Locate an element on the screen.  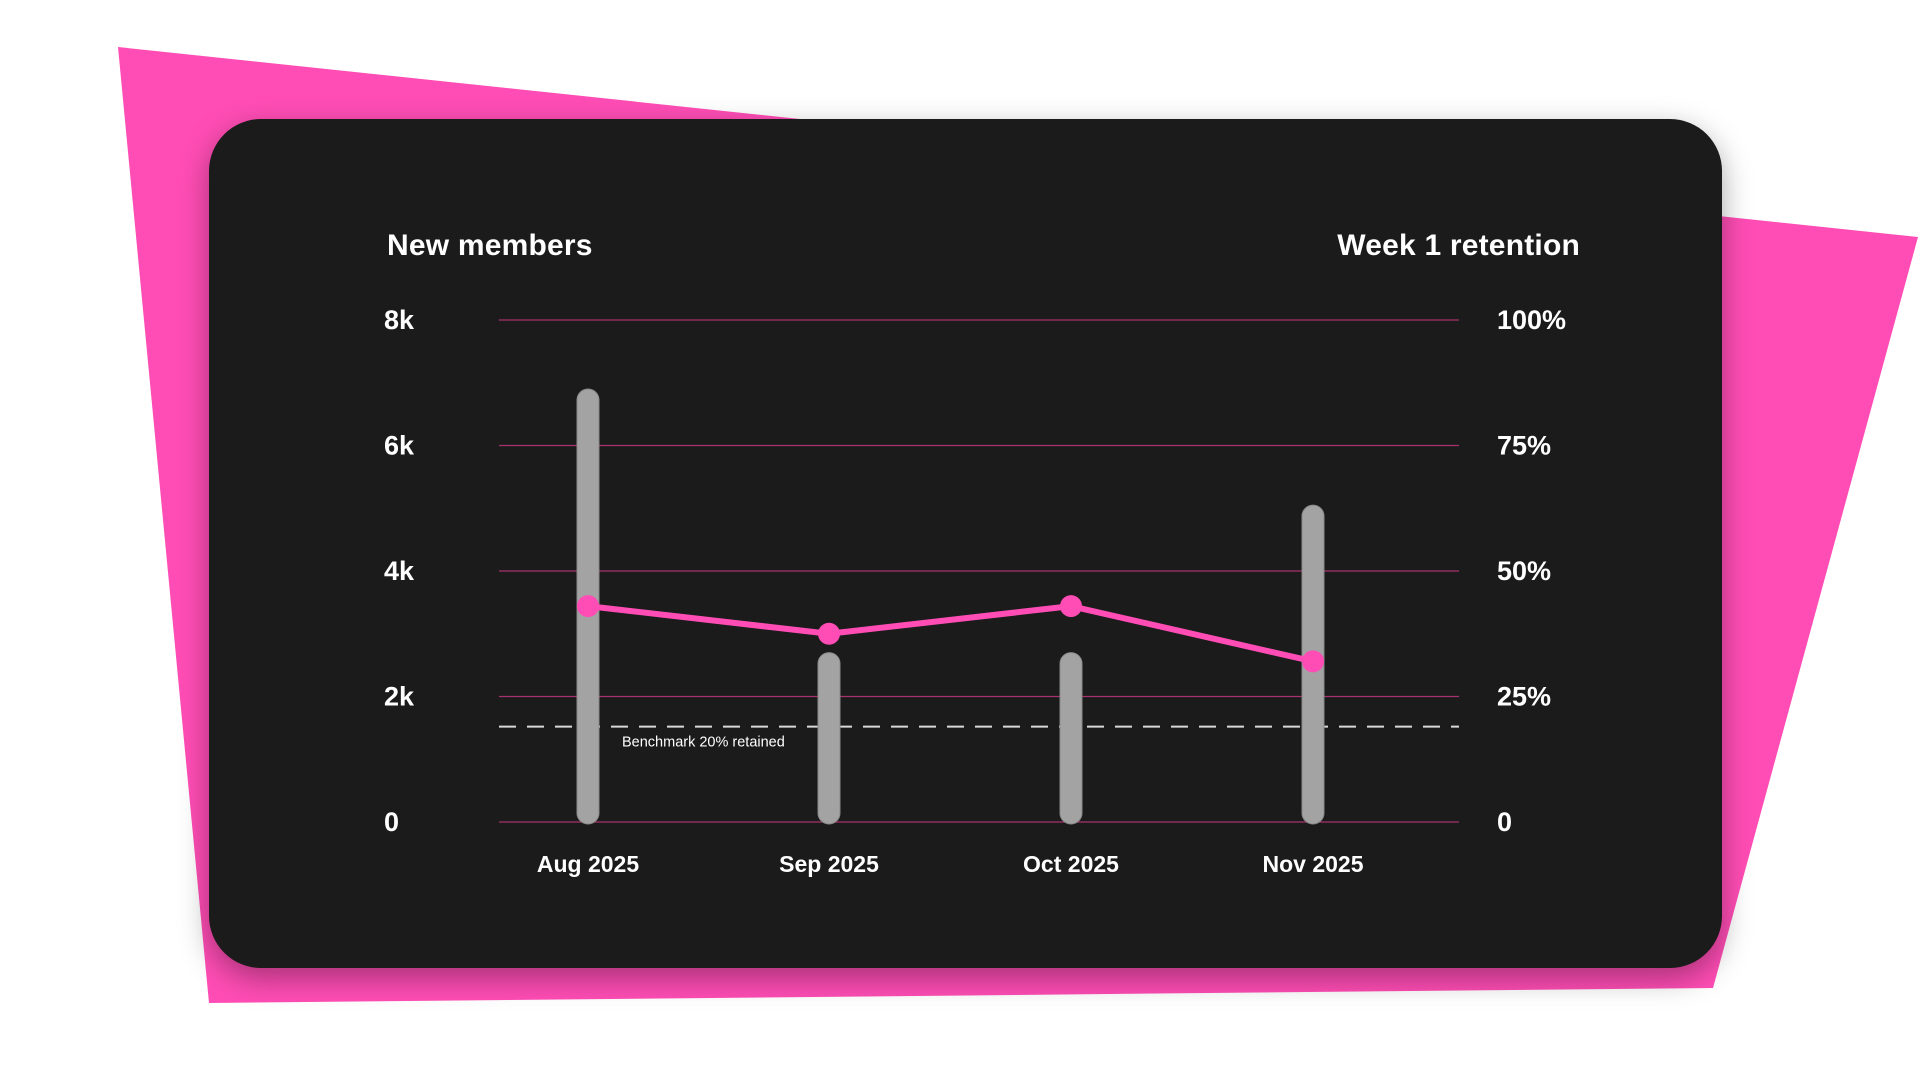
retention-line is located at coordinates (950, 634).